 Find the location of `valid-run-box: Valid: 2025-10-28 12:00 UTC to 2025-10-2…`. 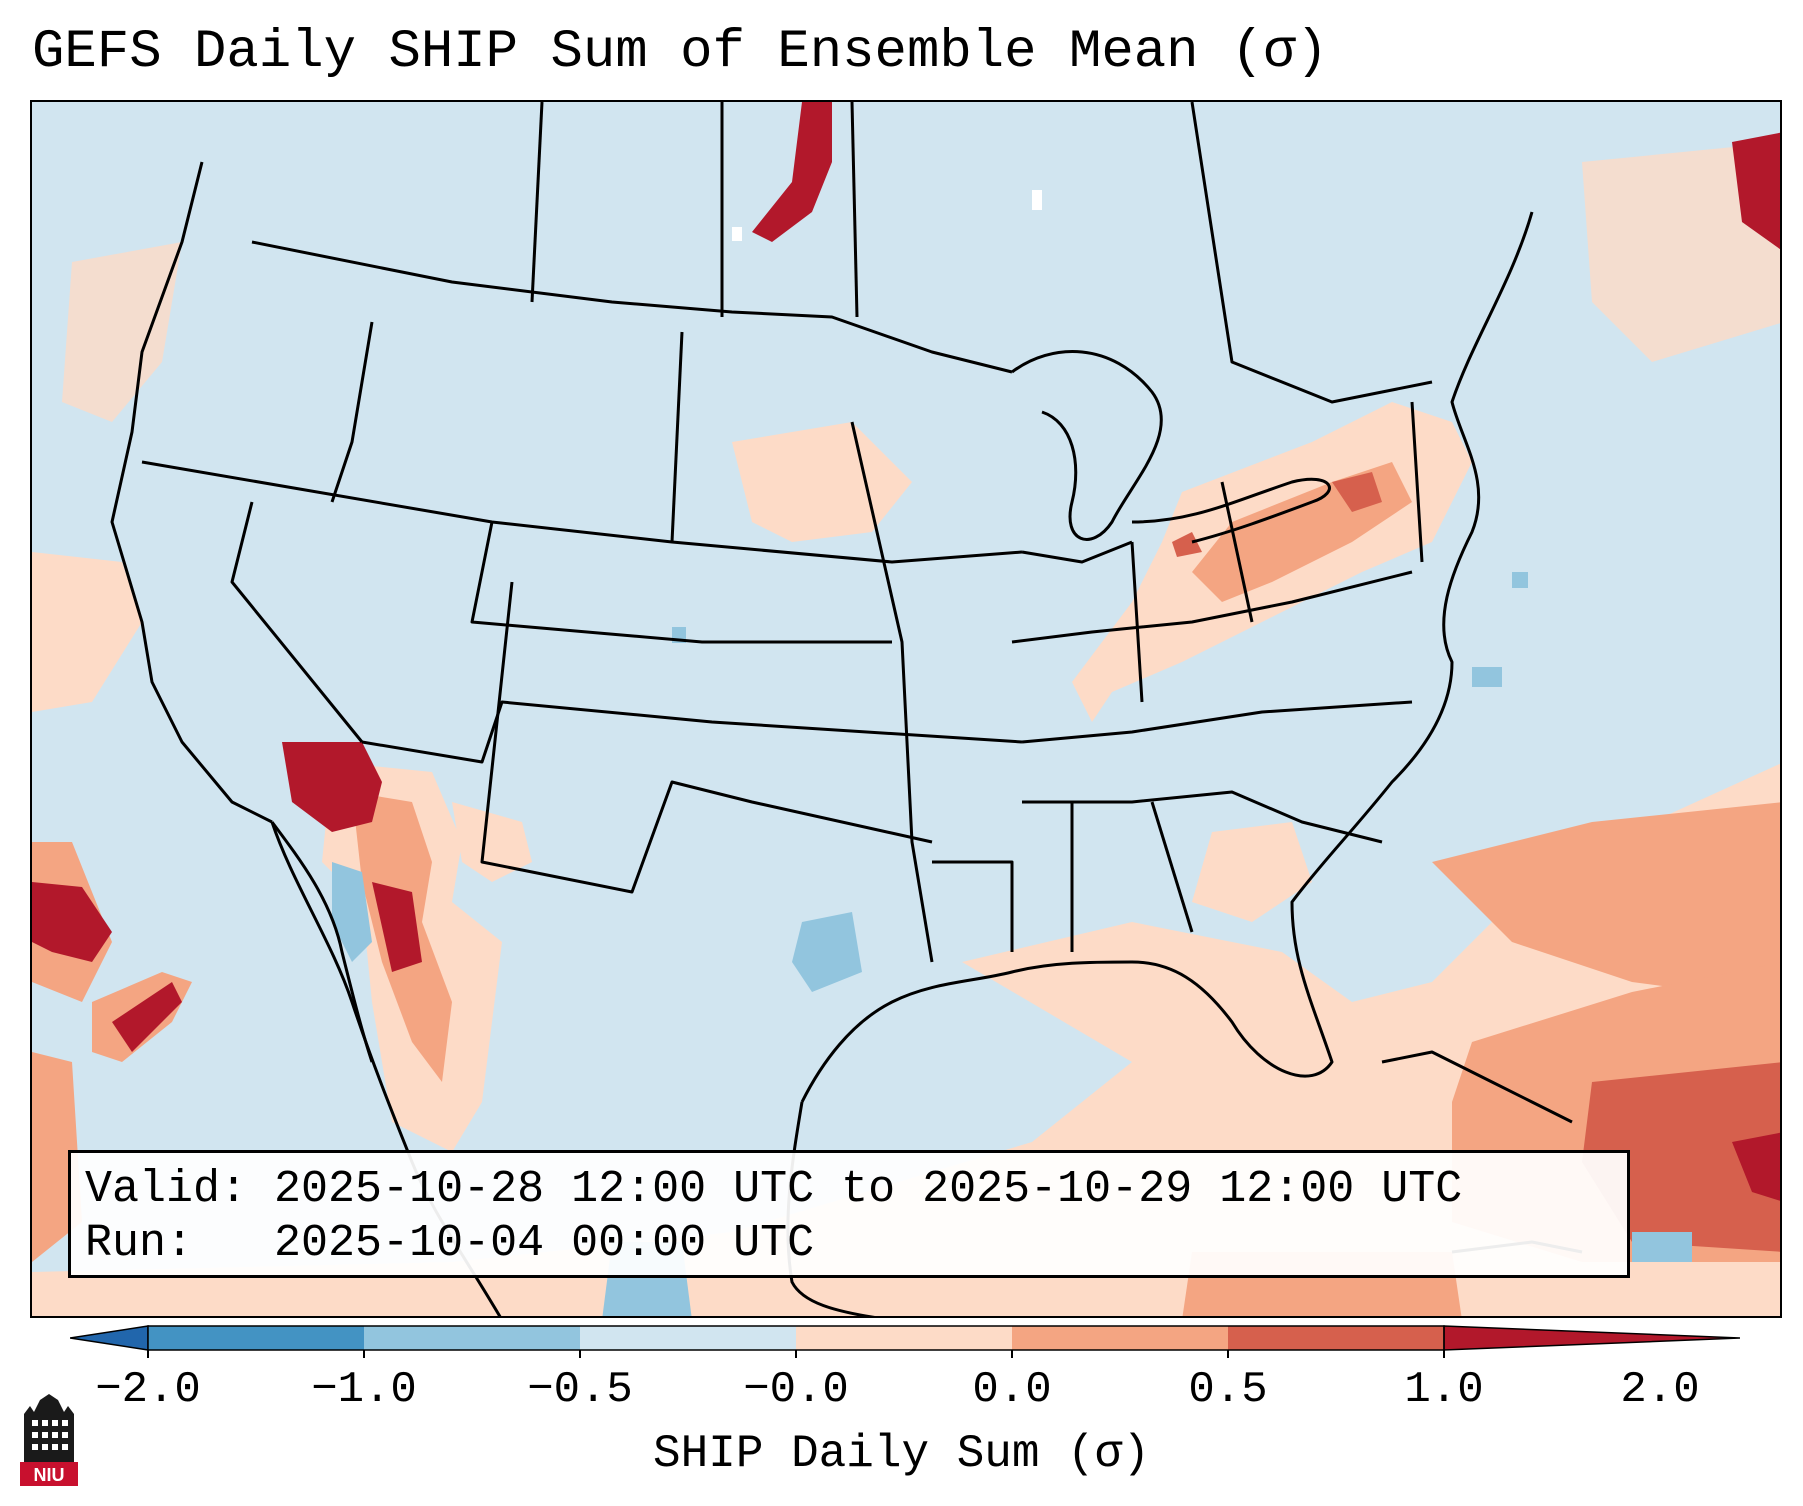

valid-run-box: Valid: 2025-10-28 12:00 UTC to 2025-10-2… is located at coordinates (849, 1214).